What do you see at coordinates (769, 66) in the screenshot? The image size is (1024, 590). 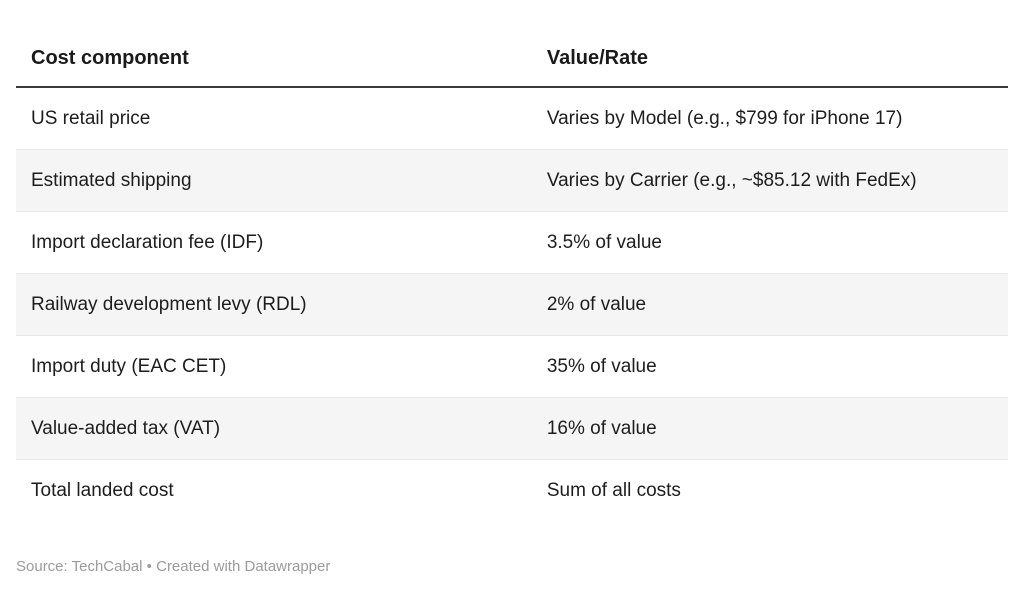 I see `column-header-value-rate: Value/Rate` at bounding box center [769, 66].